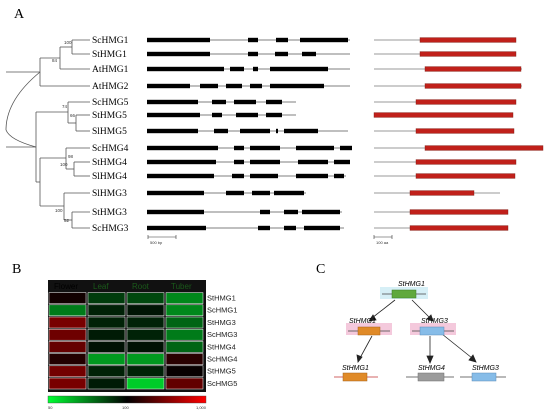 This screenshot has height=414, width=550. I want to click on panel-label-a: A, so click(19, 14).